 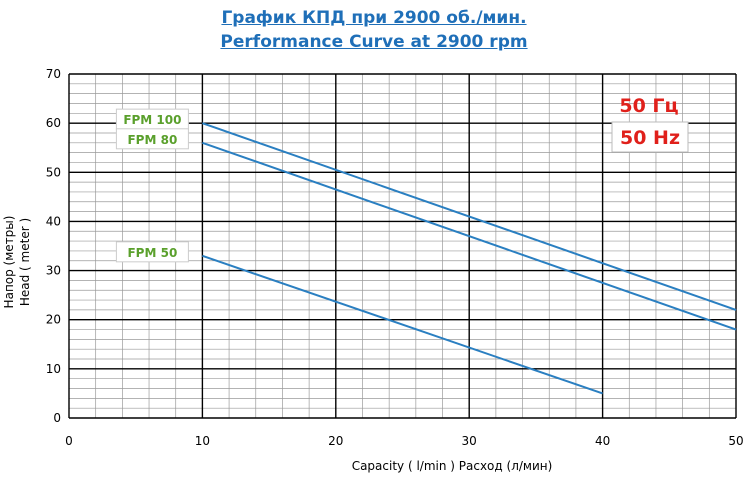 I want to click on x-axis-label: Capacity ( l/min ) Расход (л/мин), so click(x=452, y=466).